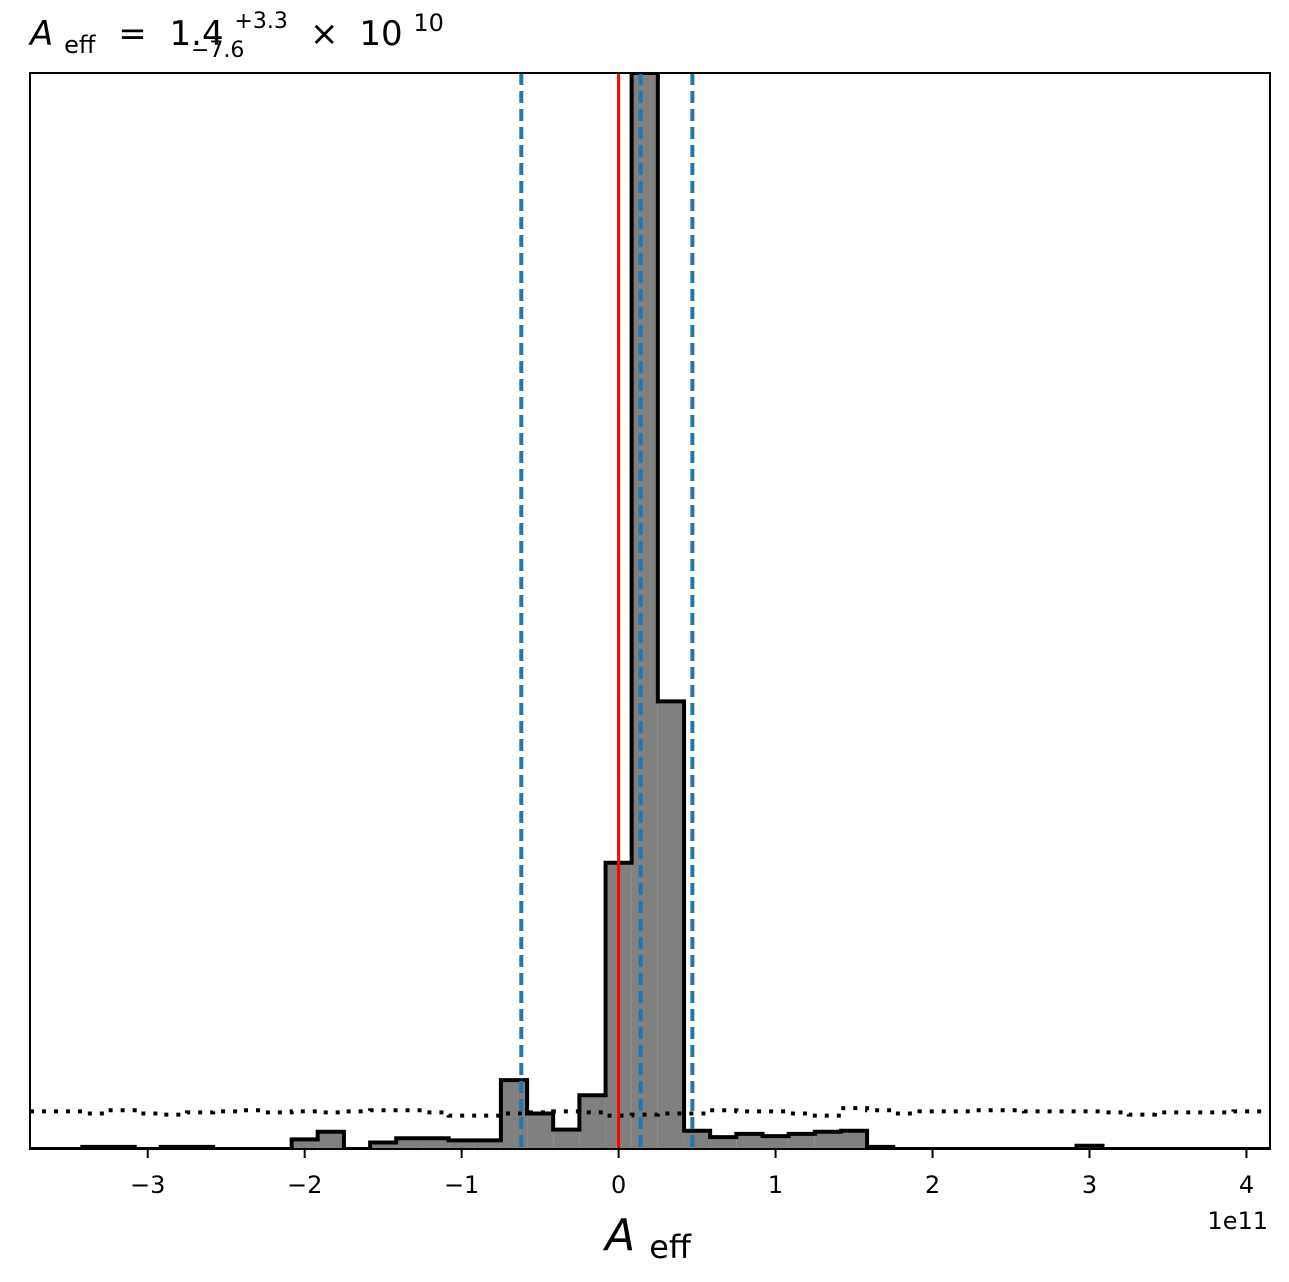  What do you see at coordinates (40, 34) in the screenshot?
I see `title-symbol: A` at bounding box center [40, 34].